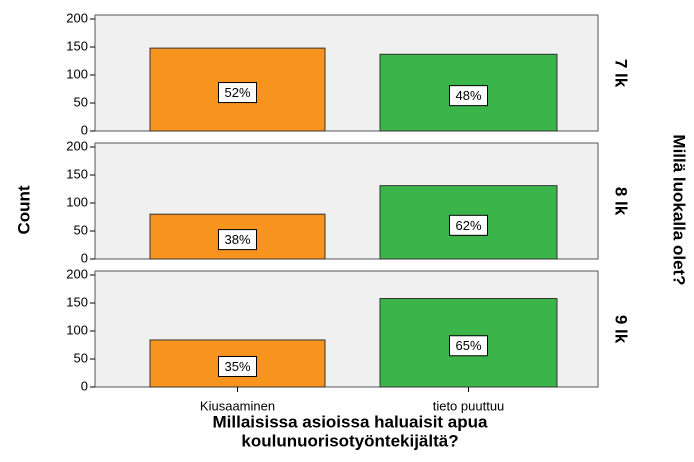  I want to click on value-label: 38%, so click(237, 239).